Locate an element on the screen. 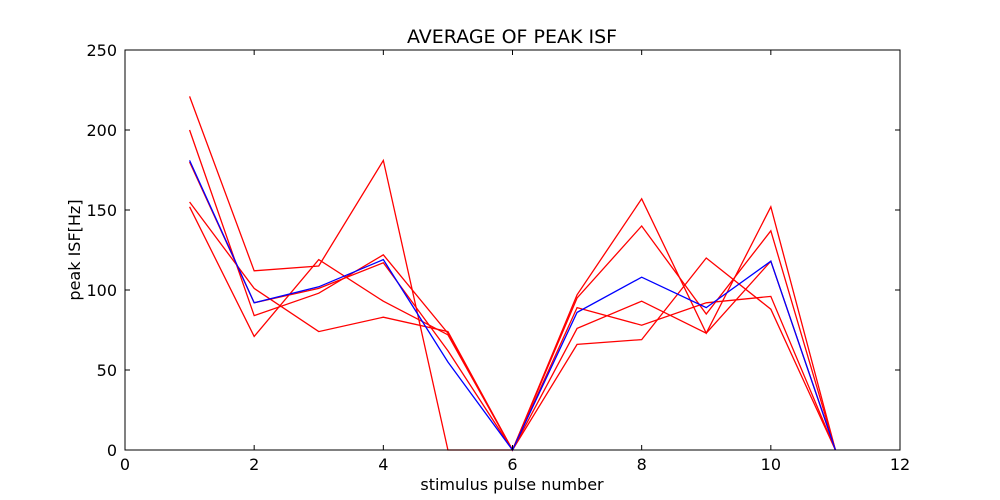 The height and width of the screenshot is (500, 1000). y-tick-label: 0 is located at coordinates (112, 450).